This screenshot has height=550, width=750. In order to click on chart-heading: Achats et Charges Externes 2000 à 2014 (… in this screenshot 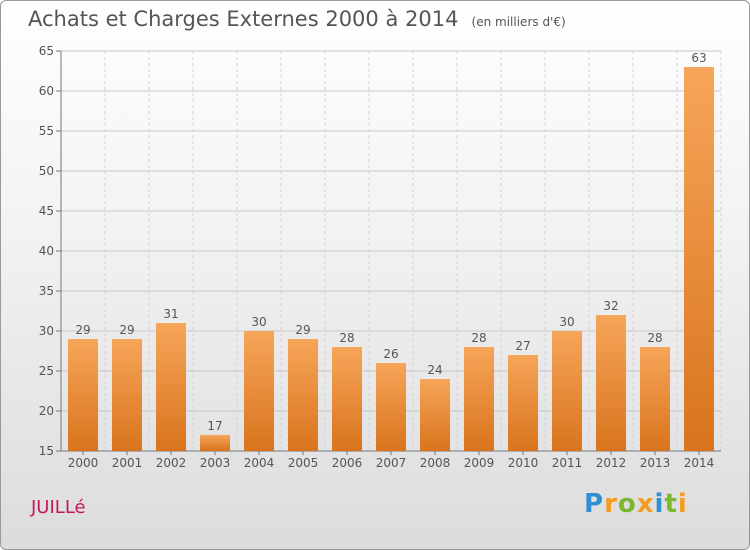, I will do `click(297, 19)`.